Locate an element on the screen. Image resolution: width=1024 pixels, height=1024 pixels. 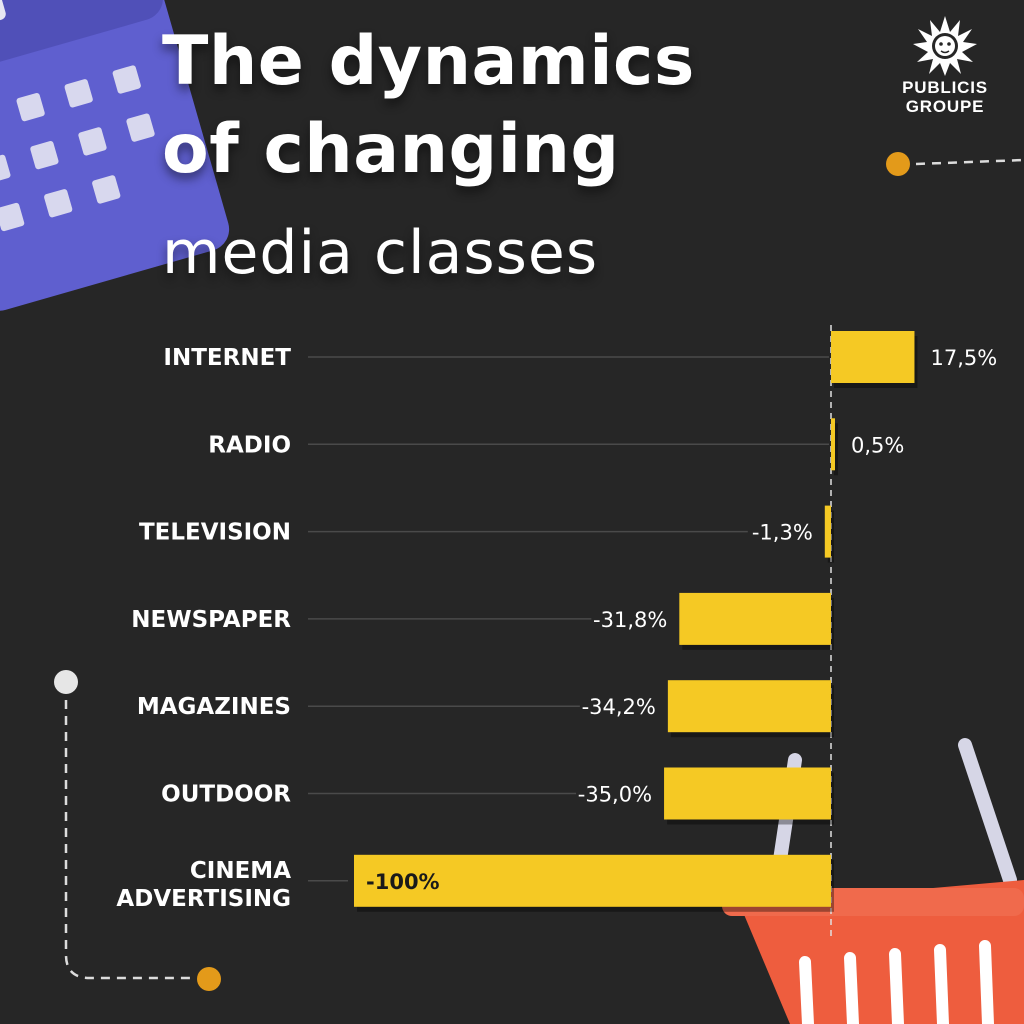
page-title-line-2: of changing is located at coordinates (391, 149).